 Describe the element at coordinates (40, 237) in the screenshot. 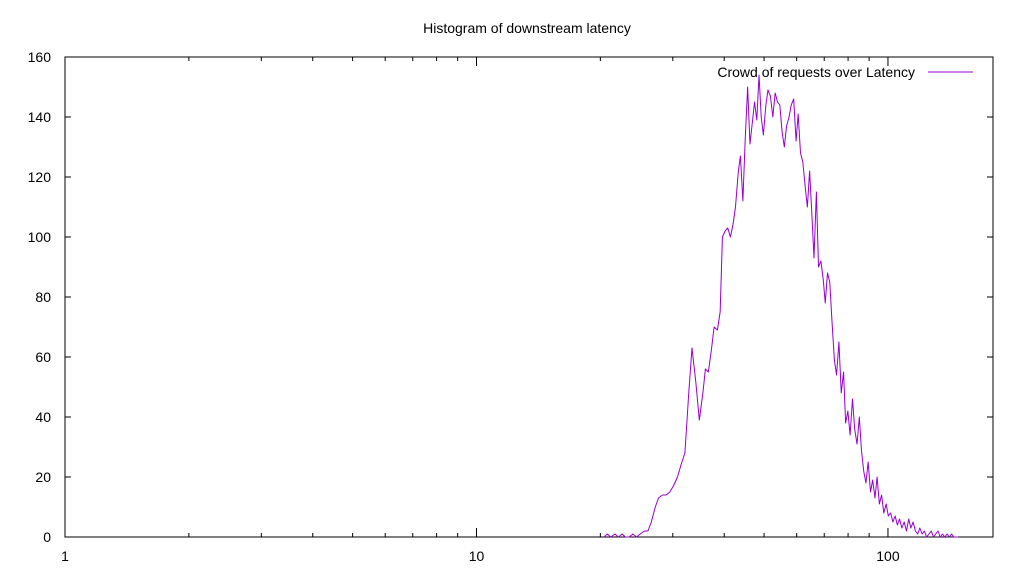

I see `y-tick-label: 100` at that location.